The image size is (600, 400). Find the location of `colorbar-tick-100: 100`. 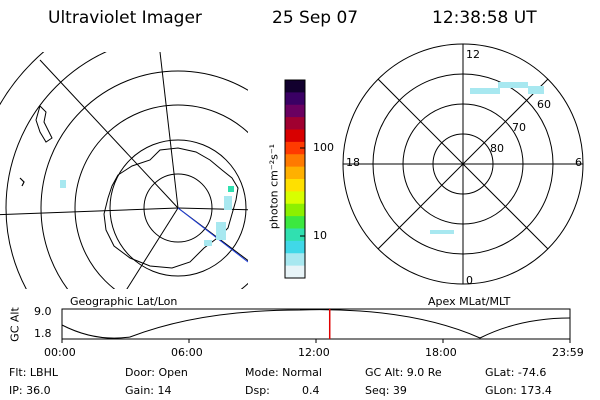

colorbar-tick-100: 100 is located at coordinates (323, 147).